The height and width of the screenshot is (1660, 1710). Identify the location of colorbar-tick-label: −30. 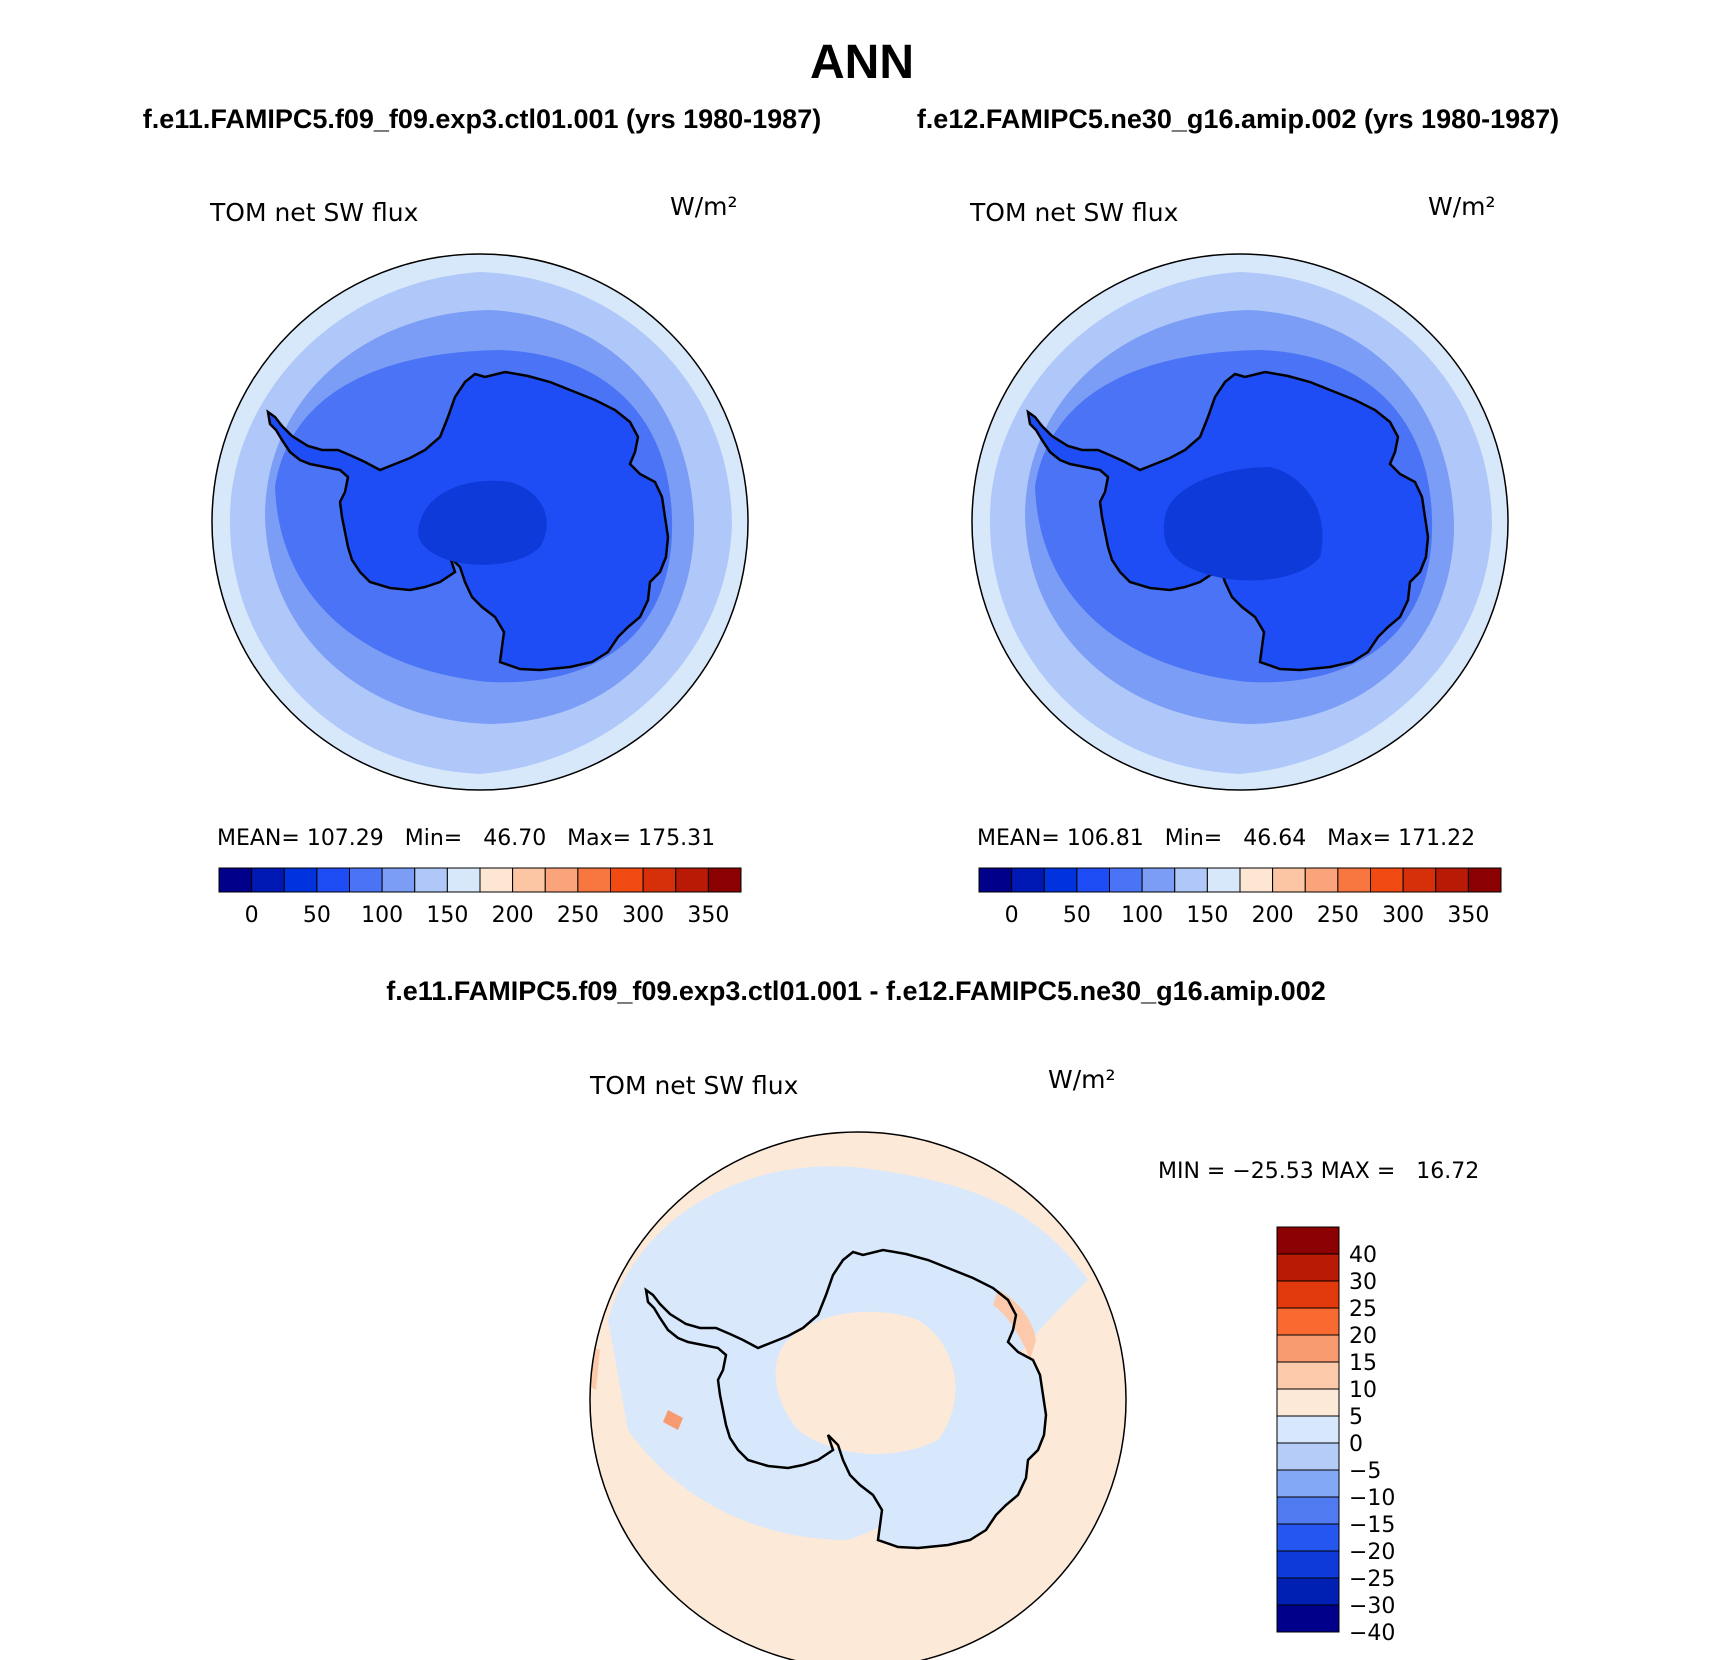
(1372, 1606).